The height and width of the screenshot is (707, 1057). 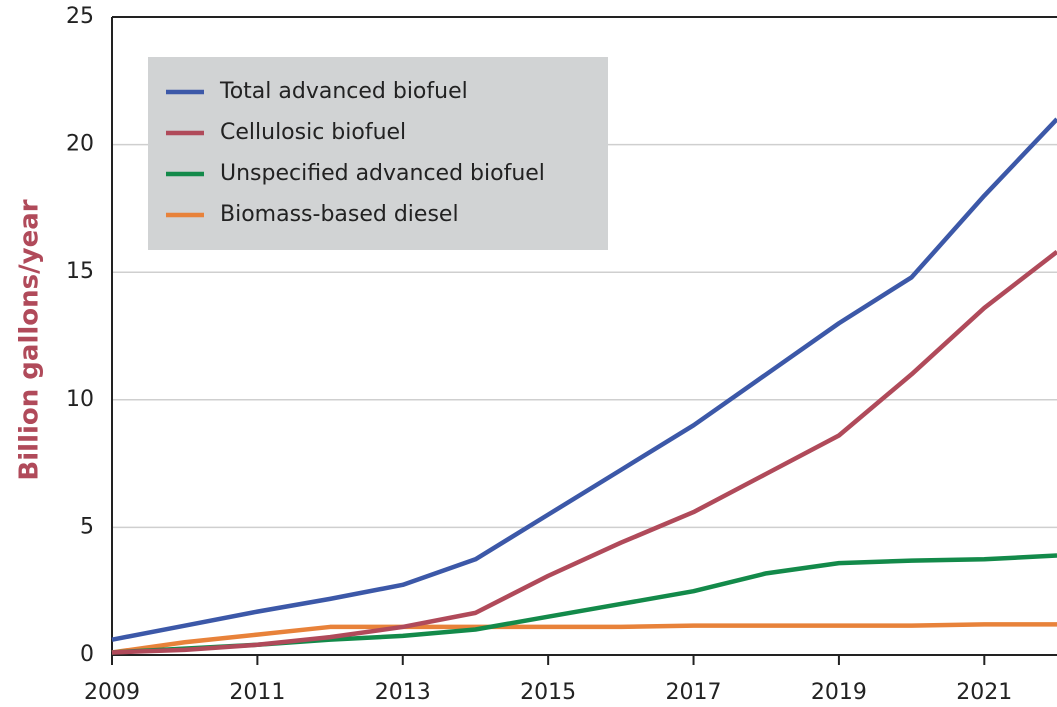 I want to click on y-tick-label: 15, so click(x=80, y=271).